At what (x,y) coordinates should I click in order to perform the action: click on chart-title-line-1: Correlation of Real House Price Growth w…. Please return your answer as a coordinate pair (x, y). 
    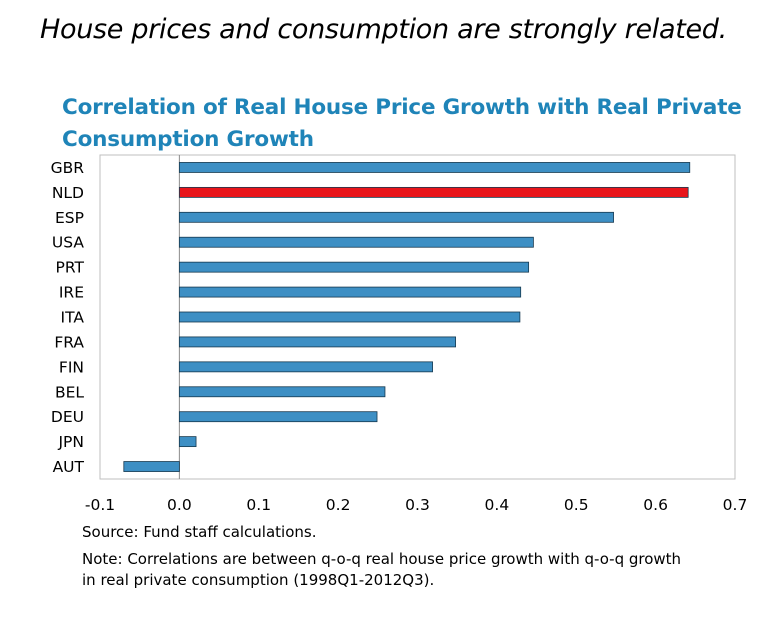
    Looking at the image, I should click on (402, 107).